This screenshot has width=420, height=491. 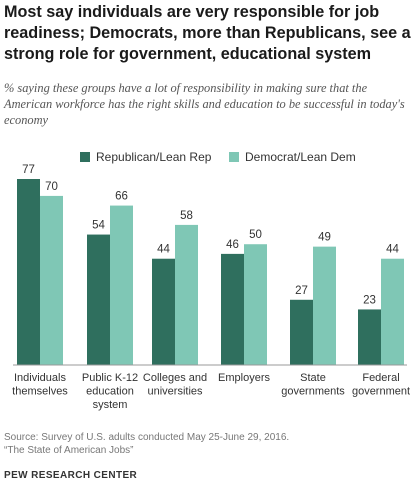 I want to click on category-label-2-1: universities, so click(x=175, y=392).